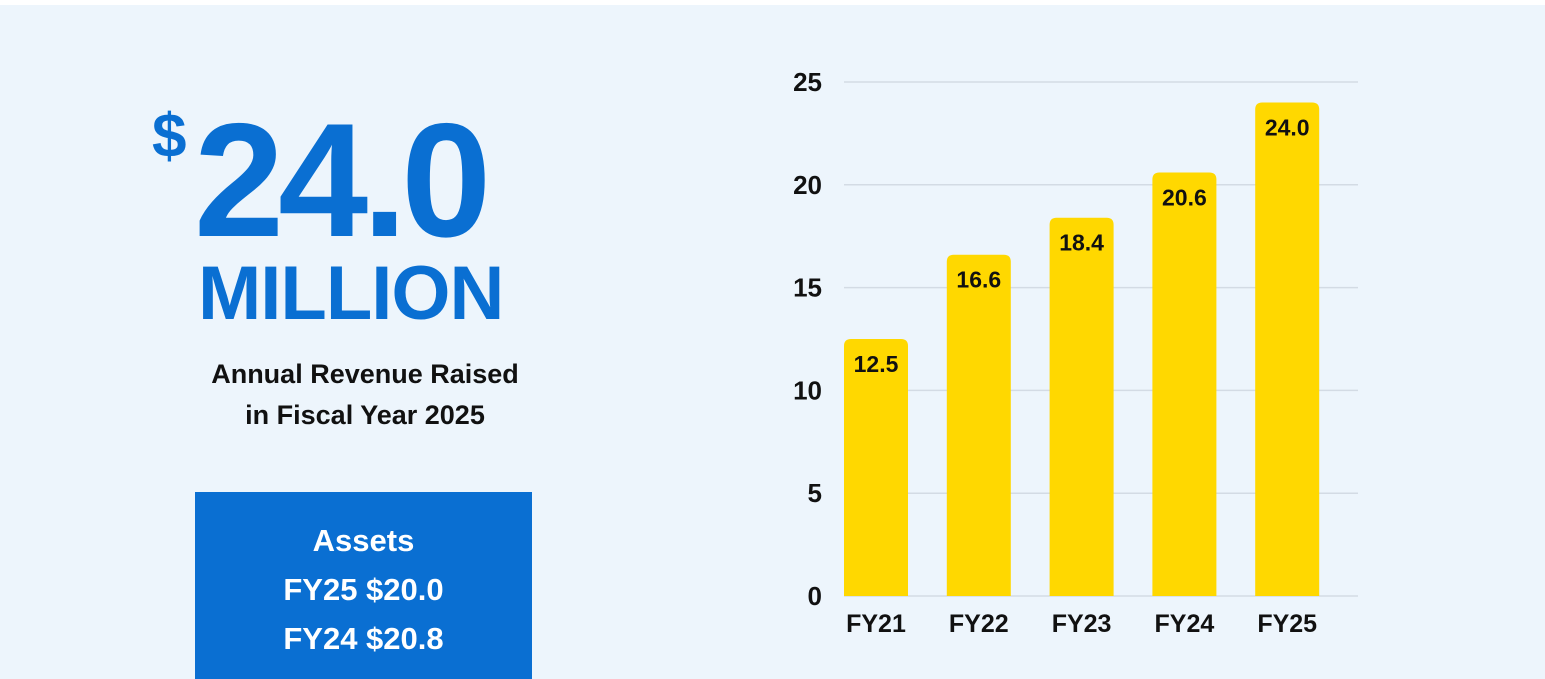  What do you see at coordinates (815, 596) in the screenshot?
I see `y-tick-label: 0` at bounding box center [815, 596].